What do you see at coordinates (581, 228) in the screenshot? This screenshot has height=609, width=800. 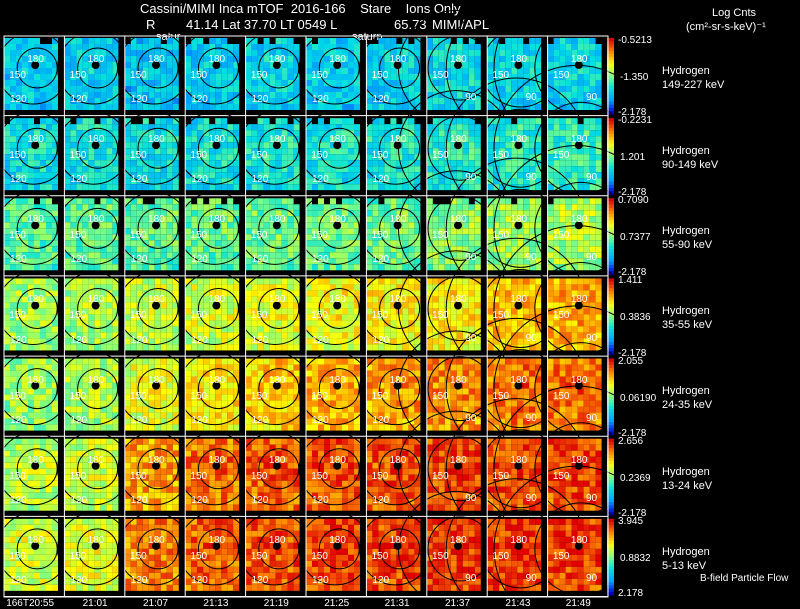 I see `contour-line` at bounding box center [581, 228].